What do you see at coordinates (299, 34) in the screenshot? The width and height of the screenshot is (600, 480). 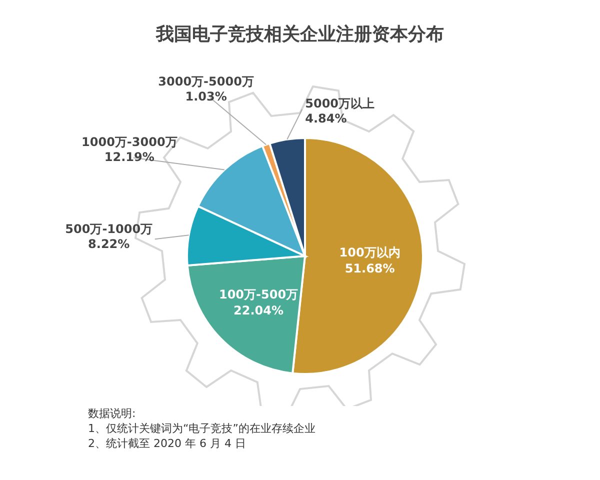 I see `chart-title: 我国电子竞技相关企业注册资本分布` at bounding box center [299, 34].